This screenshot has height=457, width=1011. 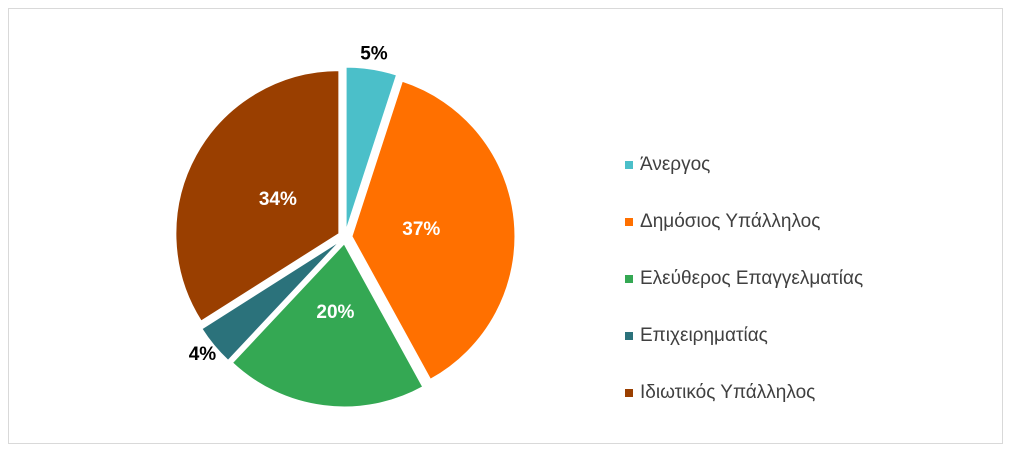 What do you see at coordinates (751, 278) in the screenshot?
I see `legend-label: Ελεύθερος Επαγγελματίας` at bounding box center [751, 278].